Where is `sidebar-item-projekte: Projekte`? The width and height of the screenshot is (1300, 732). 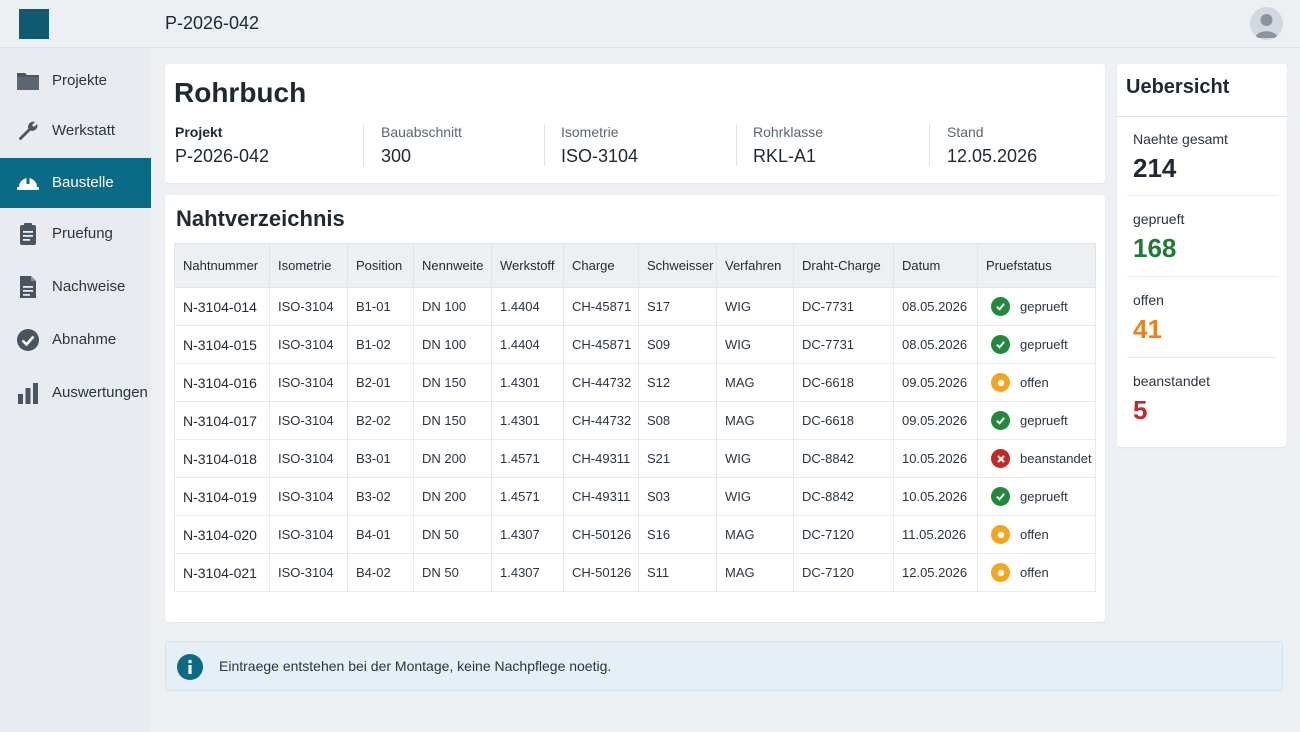 sidebar-item-projekte: Projekte is located at coordinates (75, 81).